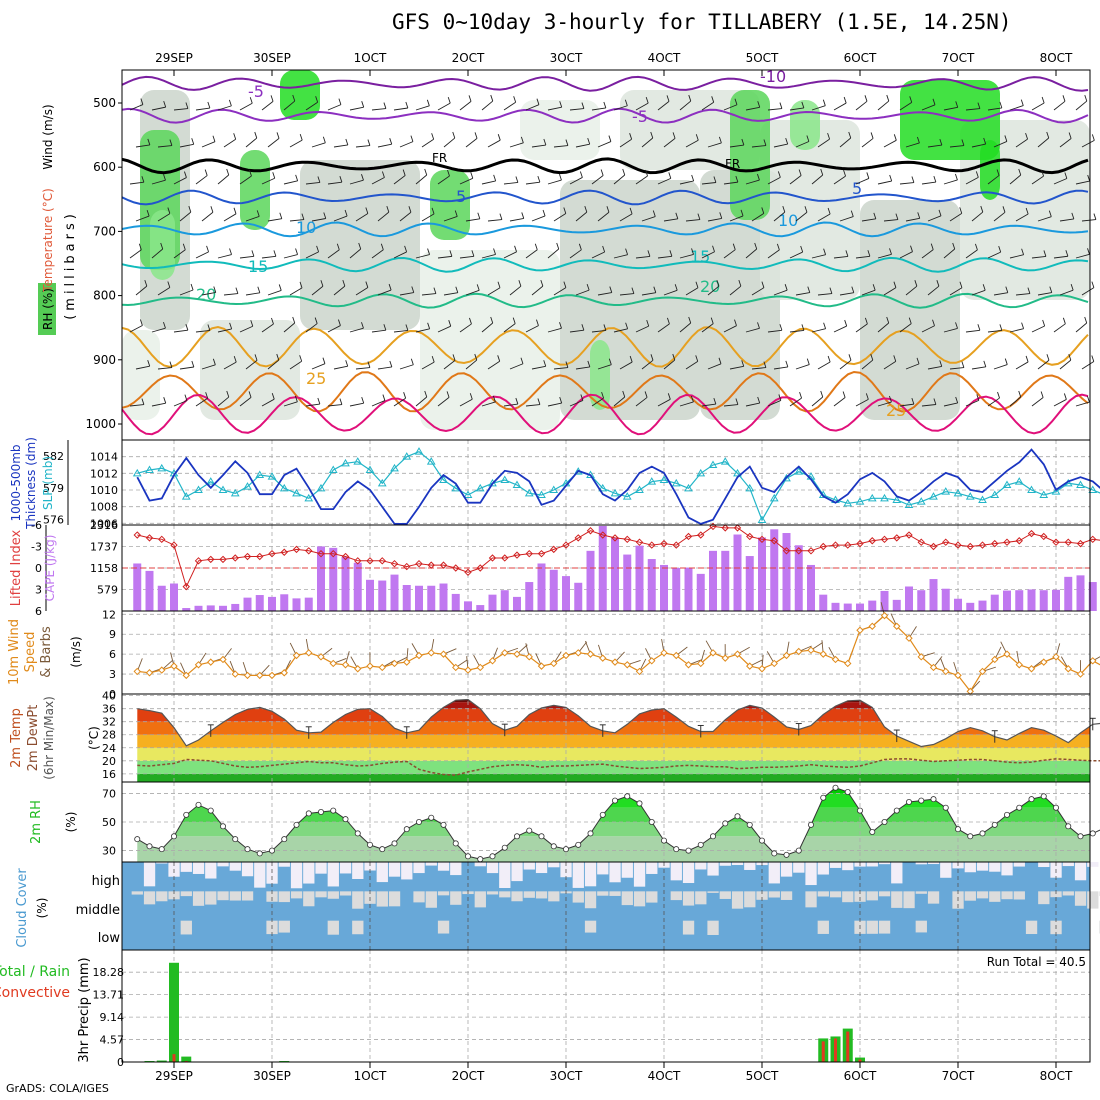  What do you see at coordinates (76, 651) in the screenshot?
I see `wind-label-part: (m/s)` at bounding box center [76, 651].